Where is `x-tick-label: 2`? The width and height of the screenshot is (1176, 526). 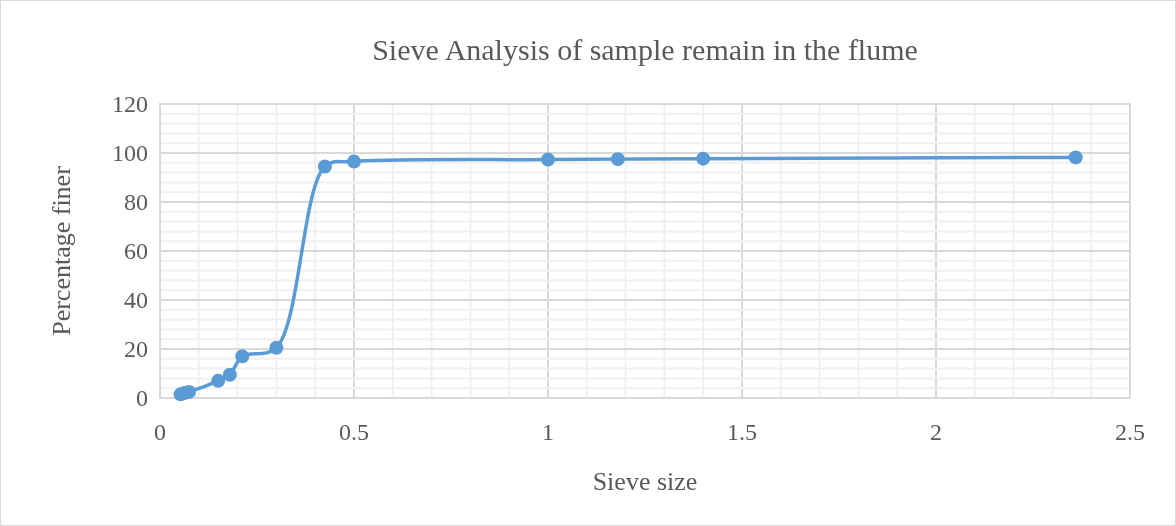
x-tick-label: 2 is located at coordinates (936, 432).